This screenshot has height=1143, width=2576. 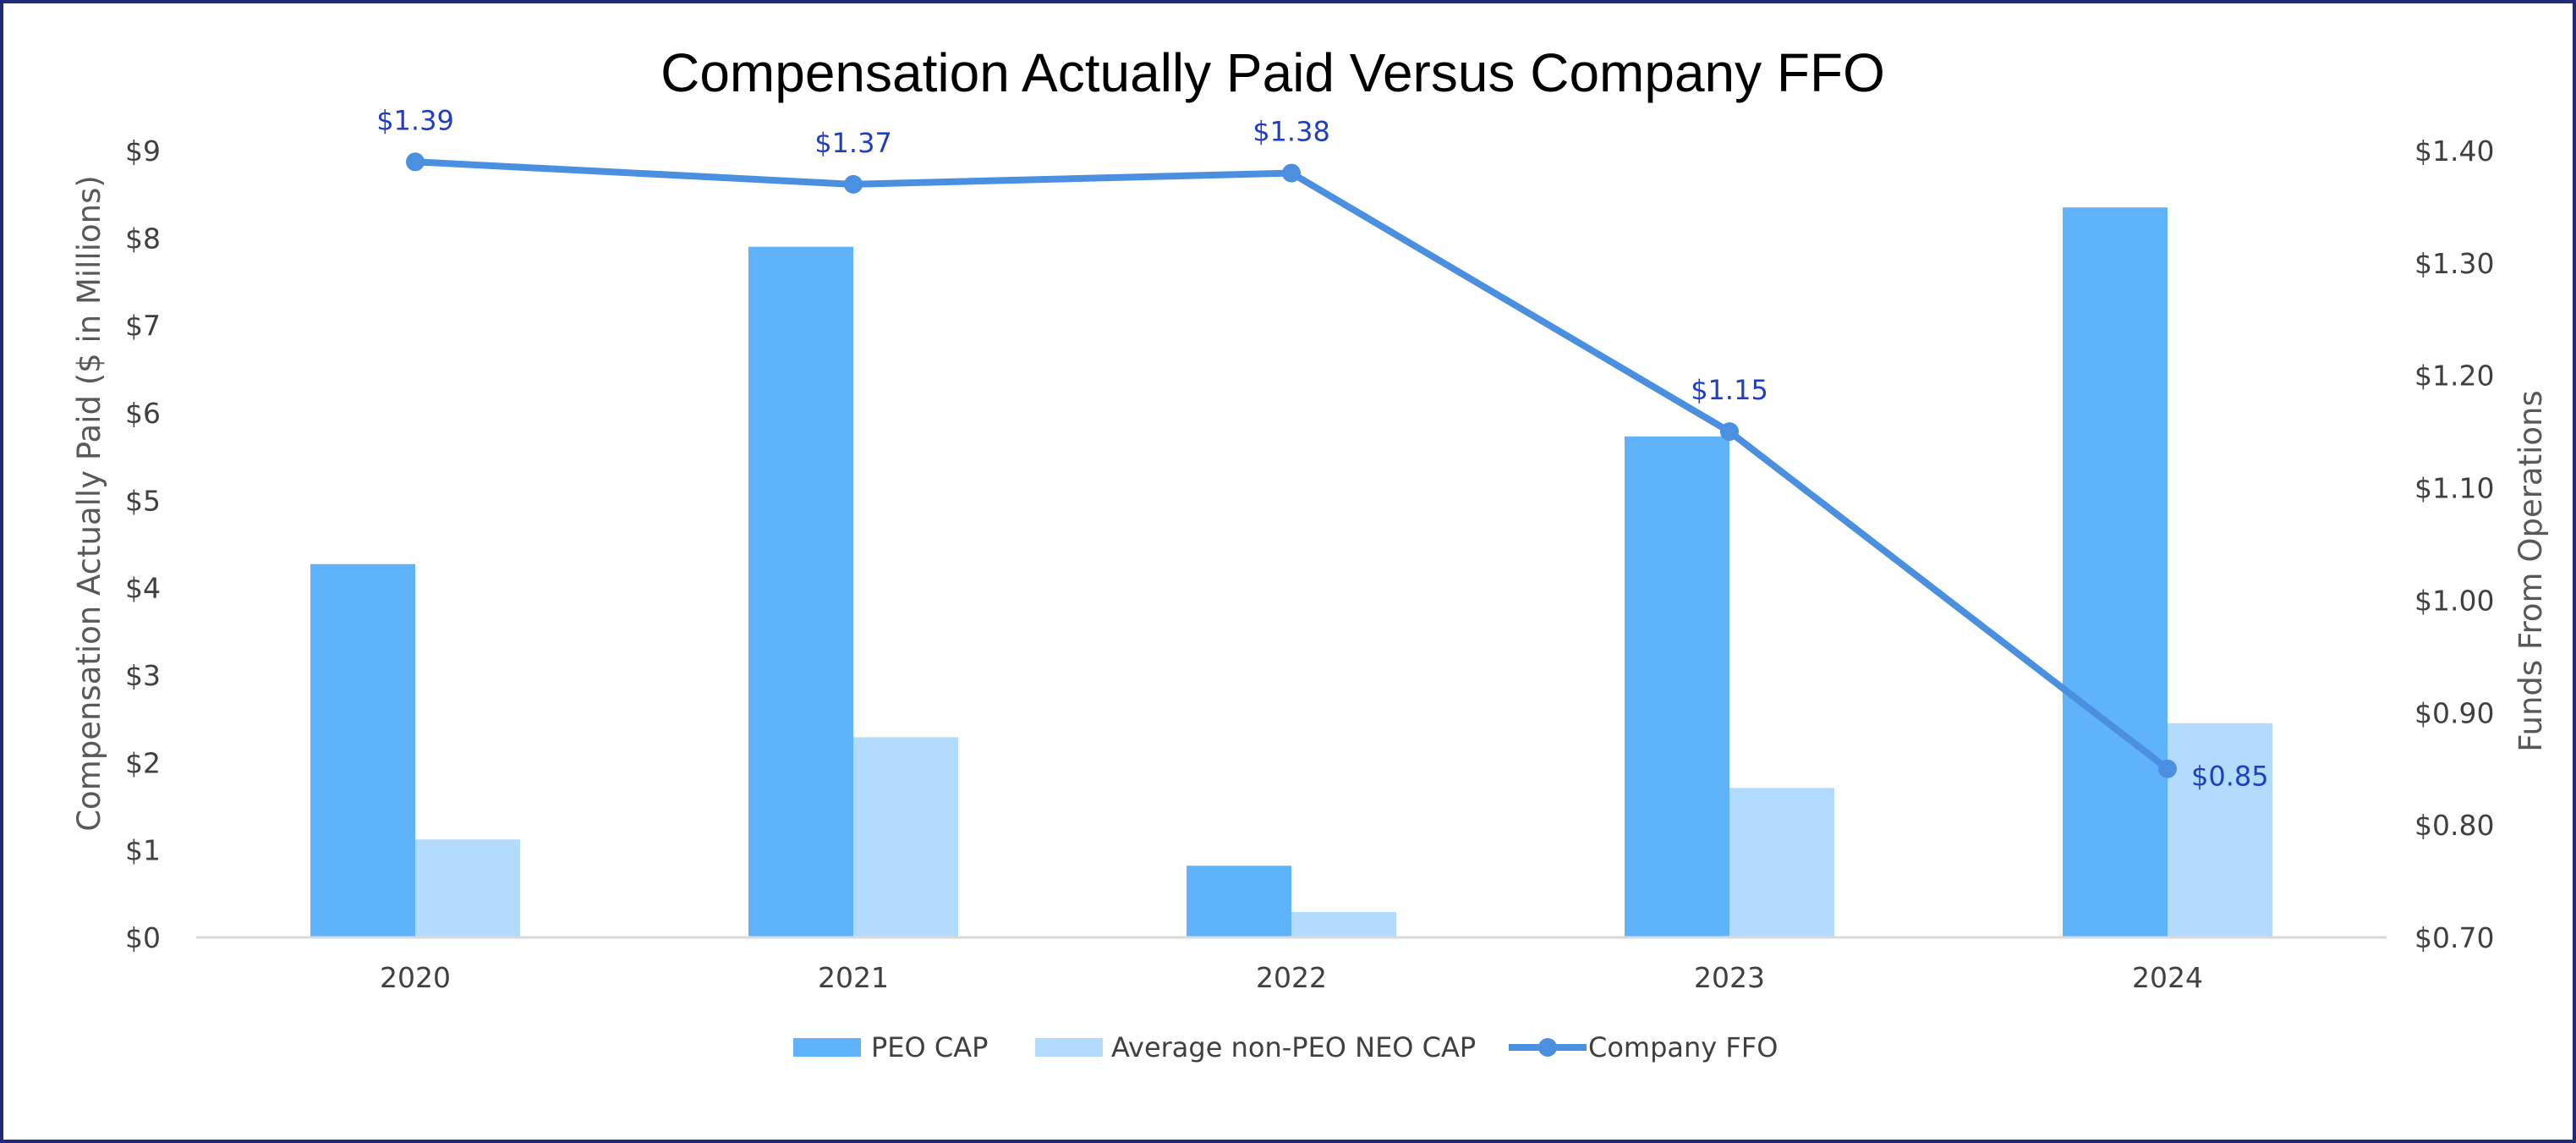 I want to click on left-tick-label: $1, so click(x=143, y=850).